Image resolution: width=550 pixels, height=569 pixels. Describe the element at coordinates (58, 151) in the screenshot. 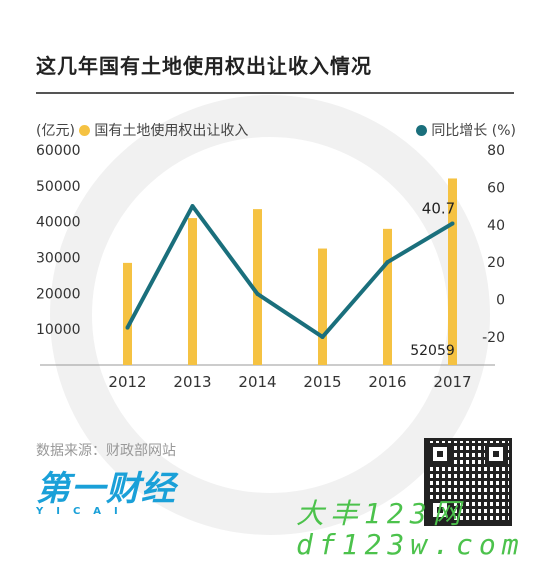

I see `left-tick-label: 60000` at that location.